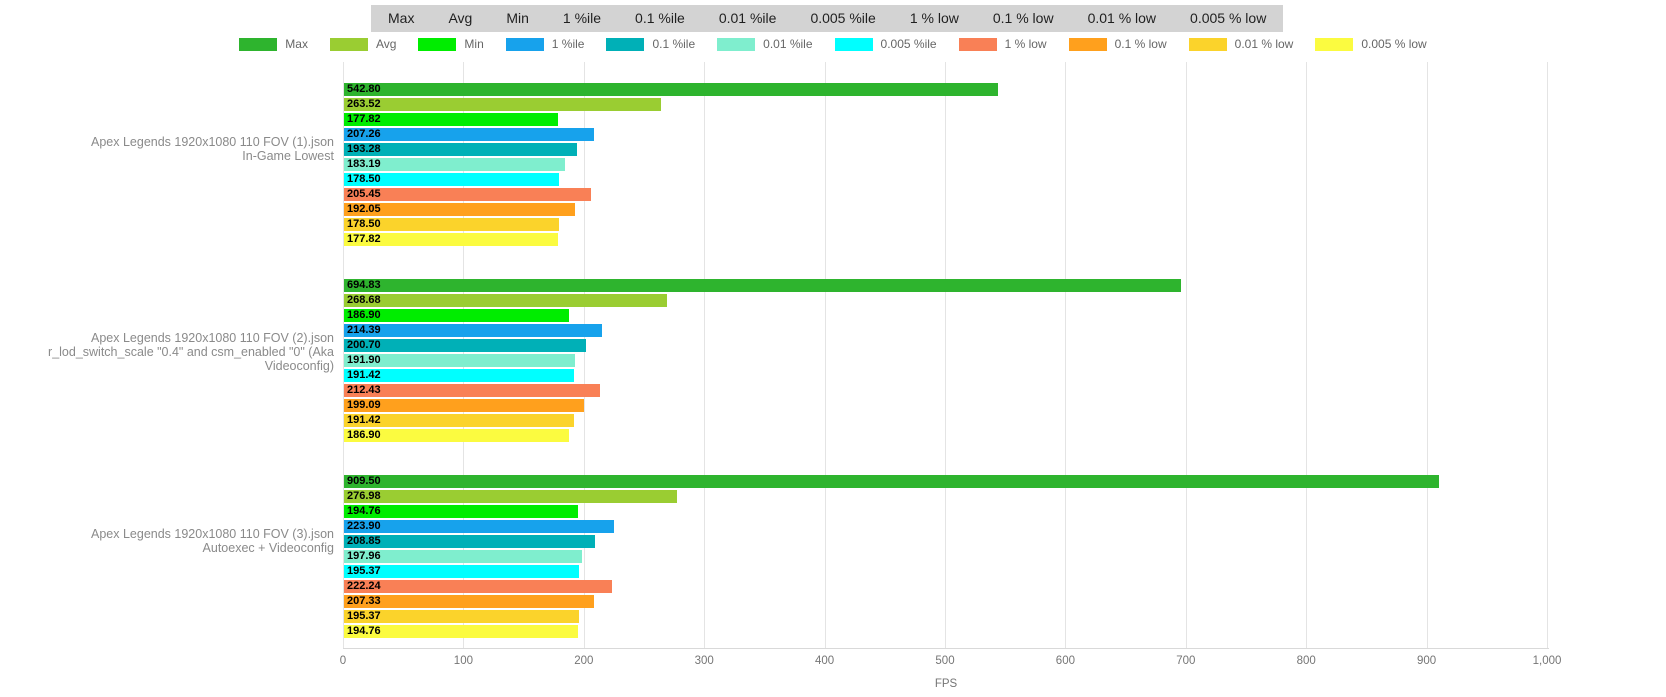 The height and width of the screenshot is (697, 1666). Describe the element at coordinates (364, 104) in the screenshot. I see `bar-value-label: 263.52` at that location.